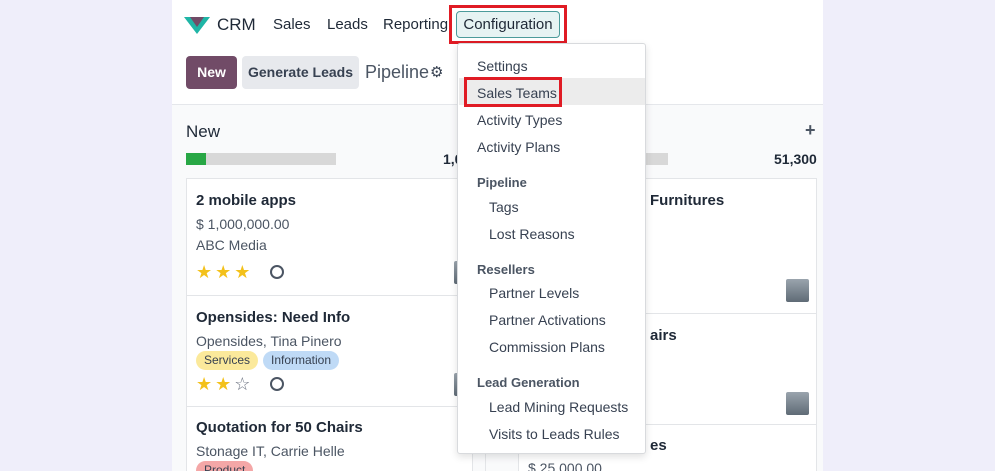 Image resolution: width=995 pixels, height=471 pixels. What do you see at coordinates (528, 382) in the screenshot?
I see `menu-header-lead-generation: Lead Generation` at bounding box center [528, 382].